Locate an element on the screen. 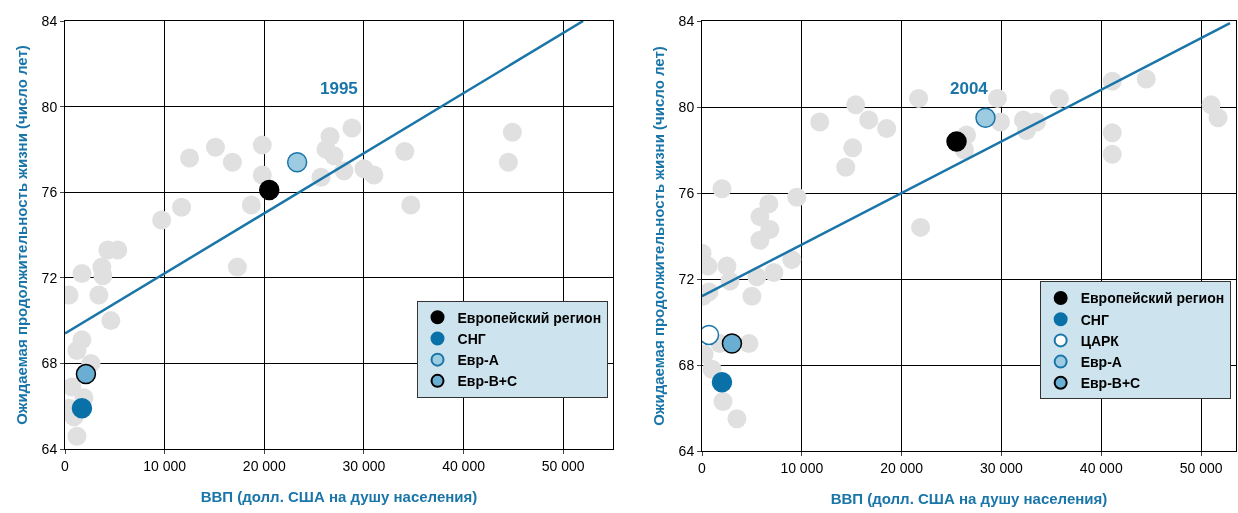 The image size is (1238, 513). legend-label: ЦАРК is located at coordinates (1100, 340).